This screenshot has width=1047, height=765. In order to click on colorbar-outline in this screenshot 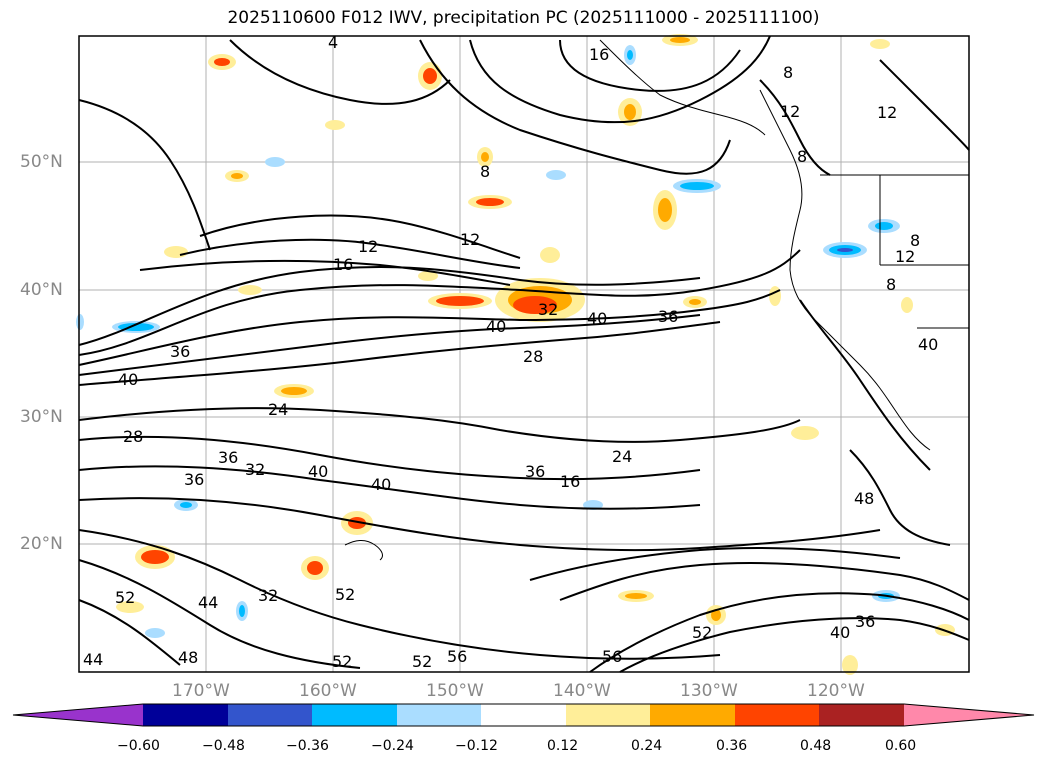, I will do `click(523, 715)`.